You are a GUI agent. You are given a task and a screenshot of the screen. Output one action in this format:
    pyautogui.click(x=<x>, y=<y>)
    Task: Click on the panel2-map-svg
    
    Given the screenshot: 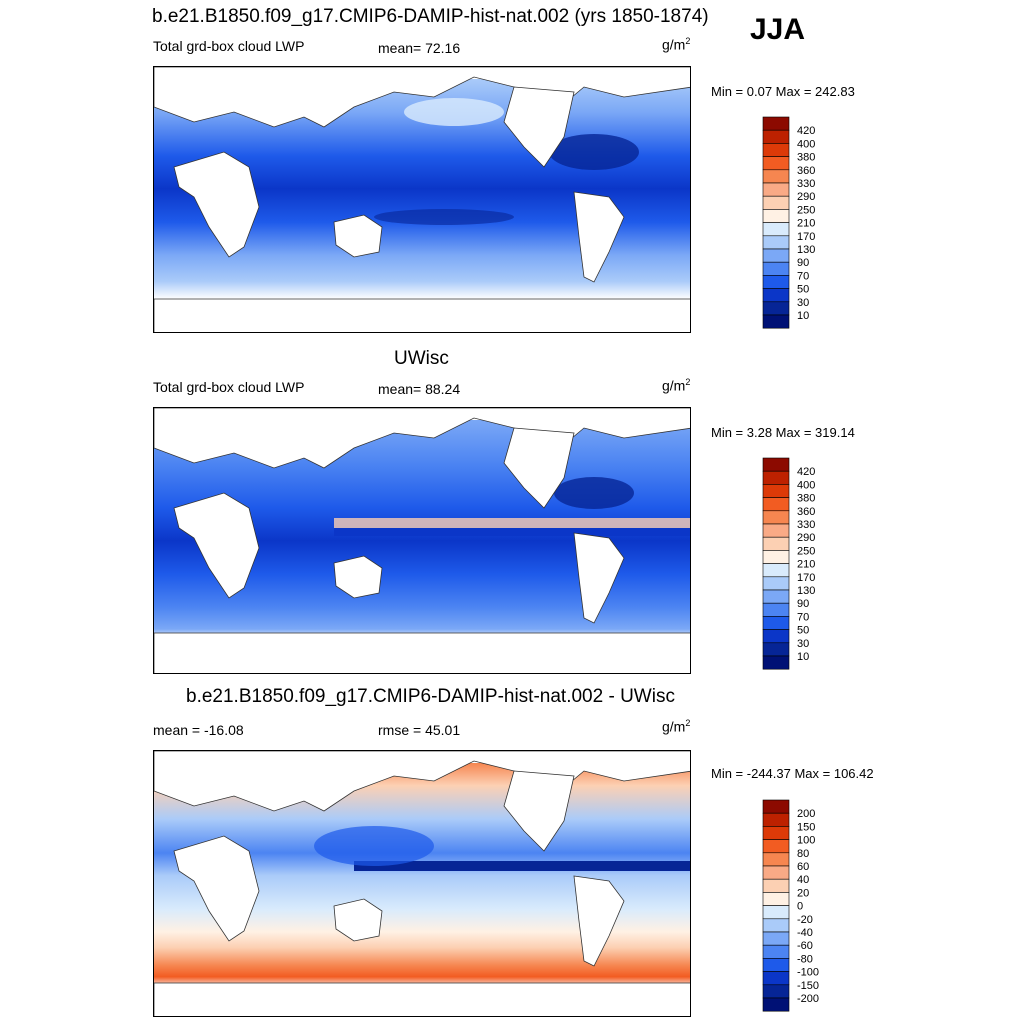 What is the action you would take?
    pyautogui.click(x=422, y=540)
    